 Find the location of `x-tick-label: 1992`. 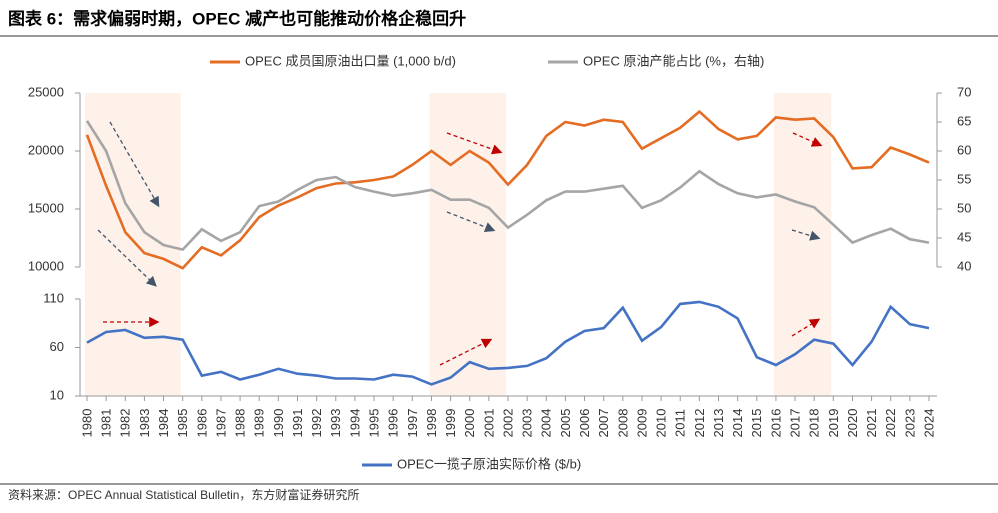

x-tick-label: 1992 is located at coordinates (316, 423).